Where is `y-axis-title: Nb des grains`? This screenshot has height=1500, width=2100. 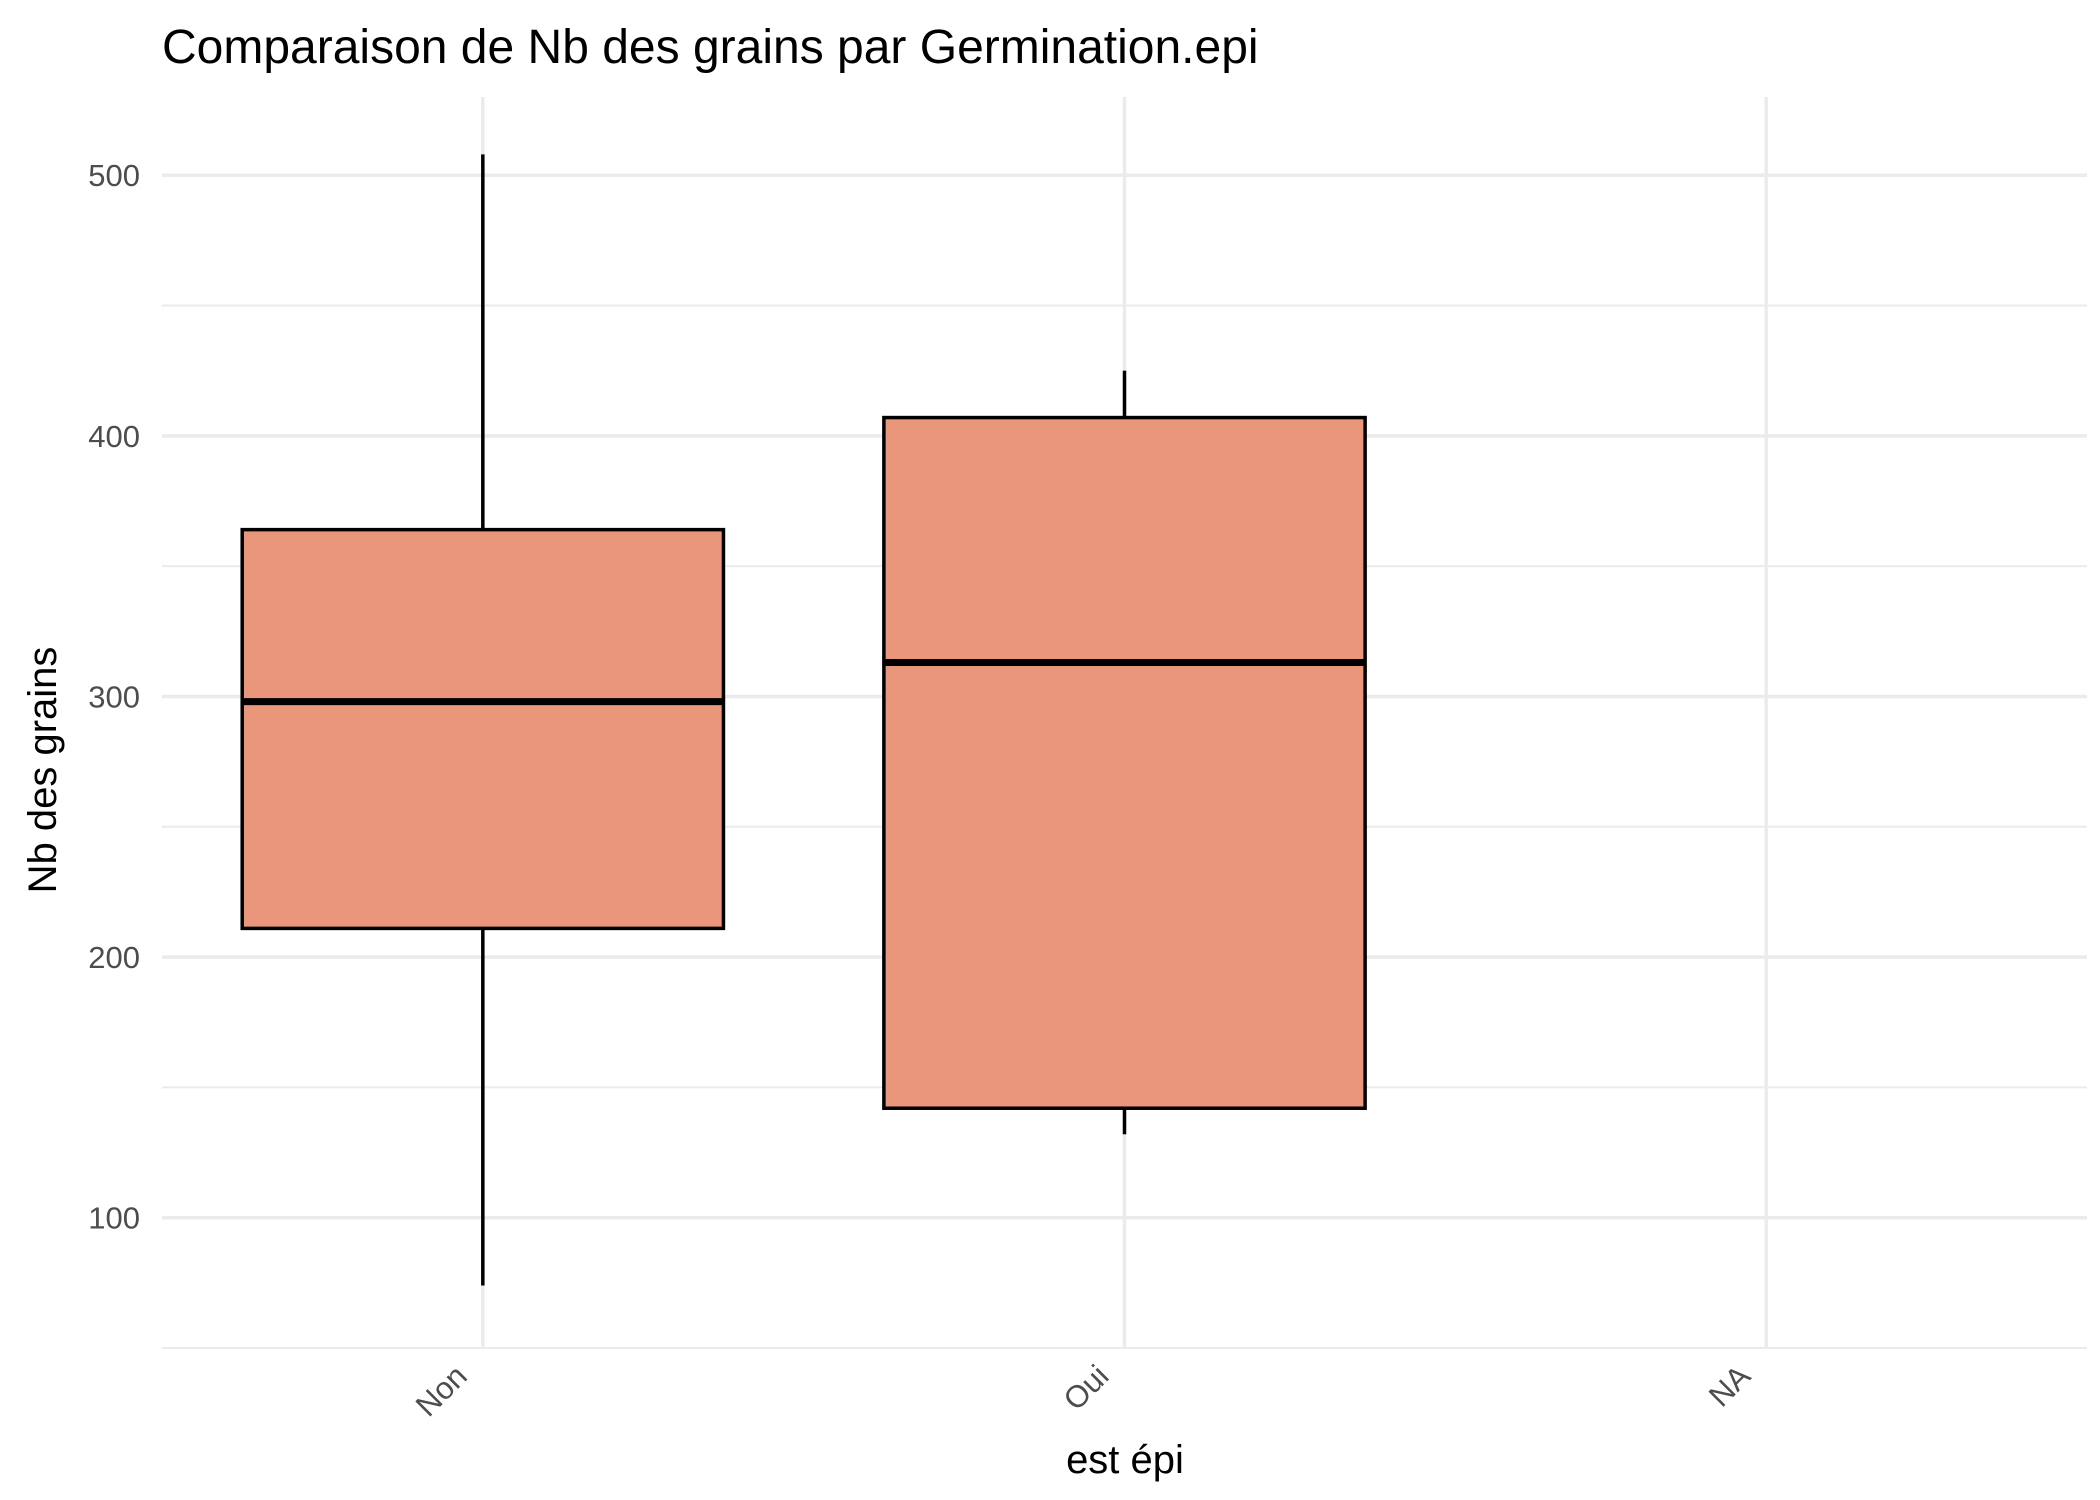 y-axis-title: Nb des grains is located at coordinates (43, 770).